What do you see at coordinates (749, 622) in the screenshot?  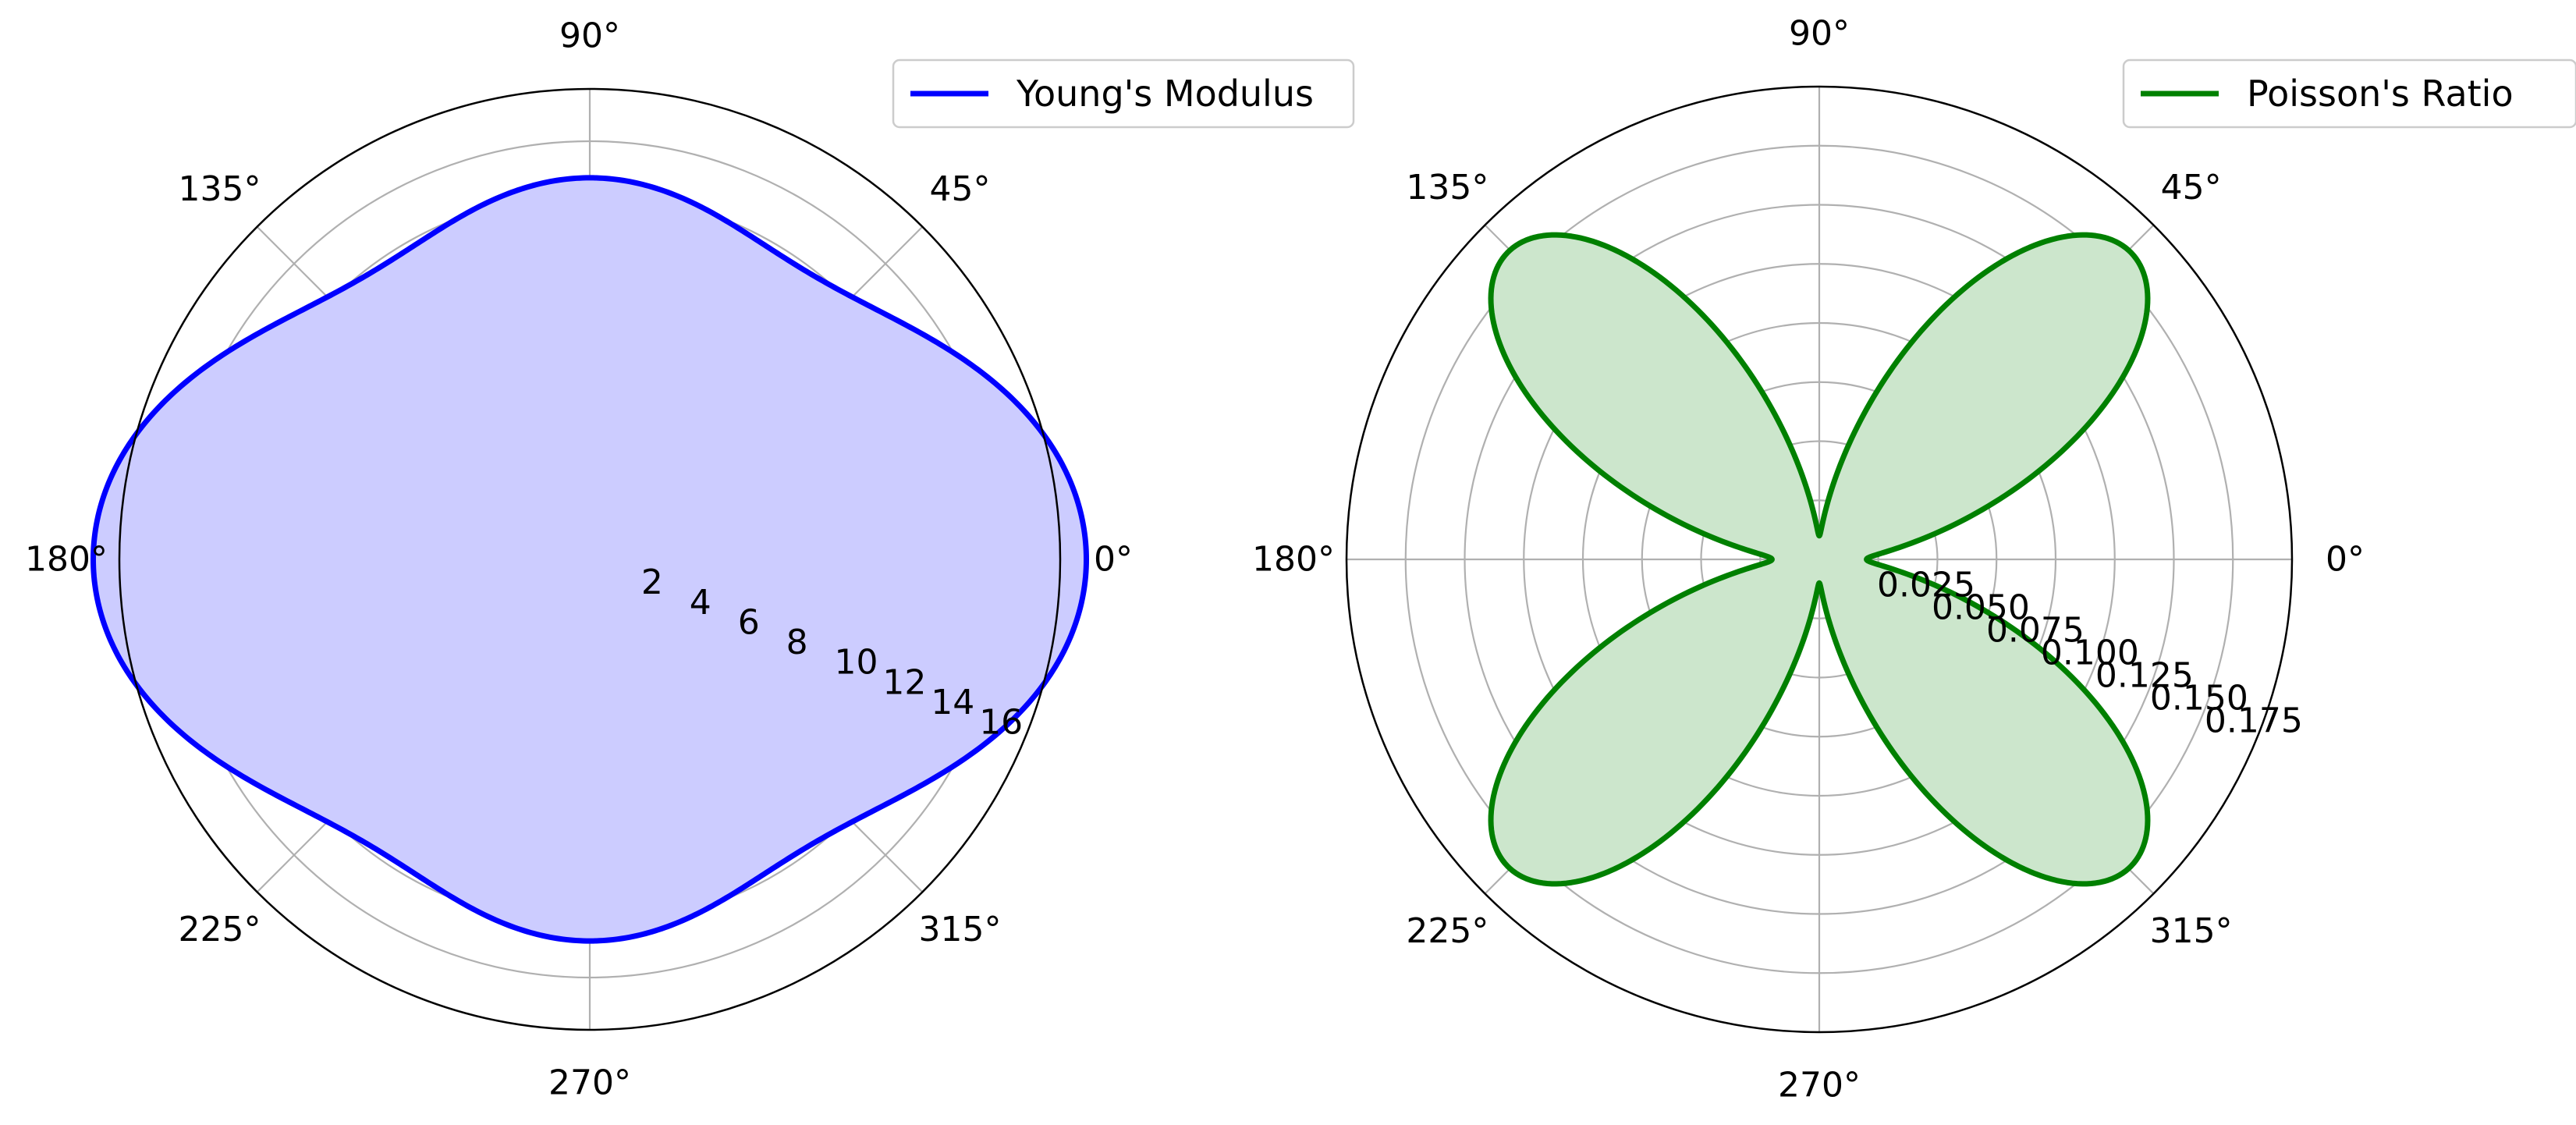 I see `radial-tick-label: 6` at bounding box center [749, 622].